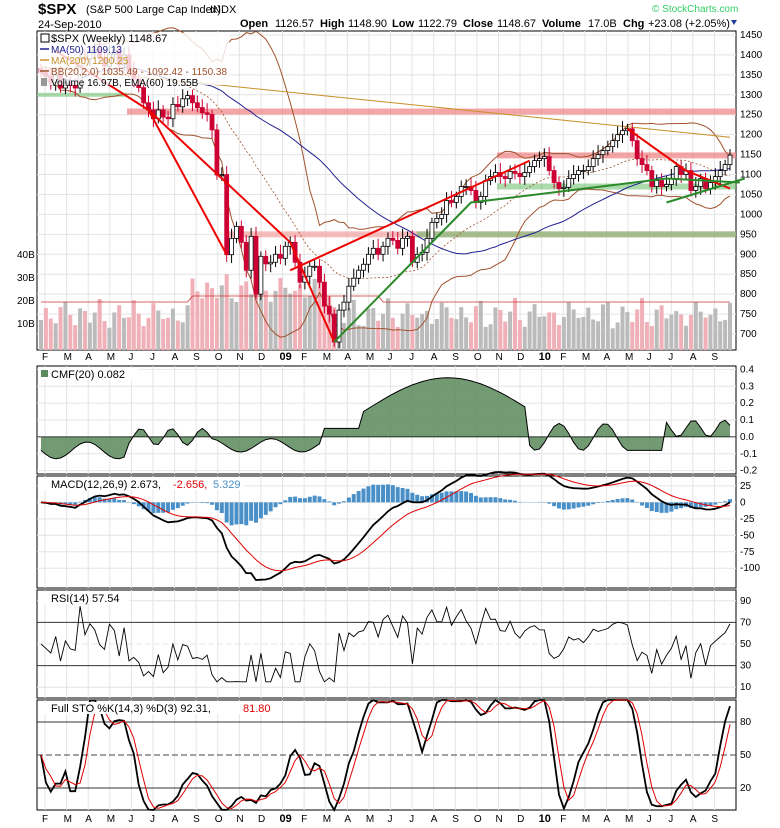  I want to click on macd-legend-signal: -2.656,, so click(190, 485).